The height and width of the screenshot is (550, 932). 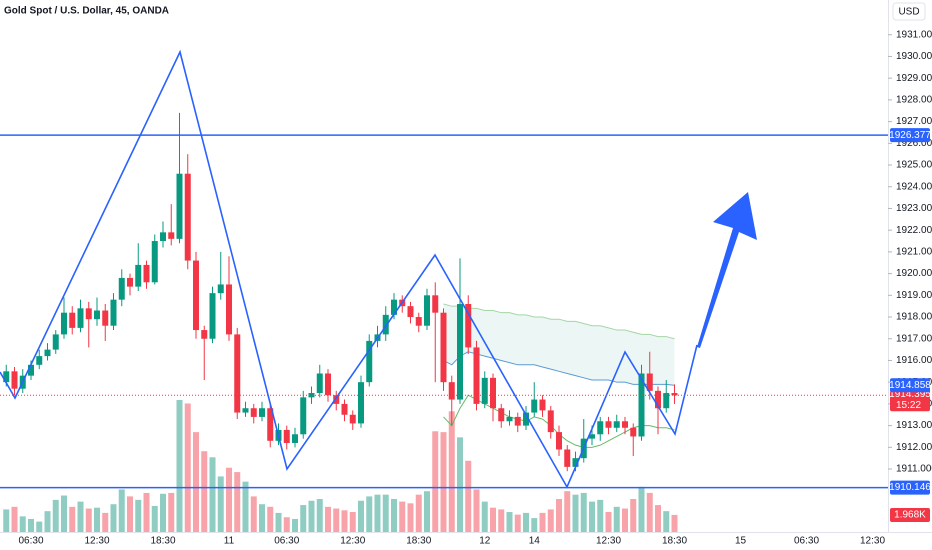 What do you see at coordinates (741, 541) in the screenshot?
I see `x-tick-label: 15` at bounding box center [741, 541].